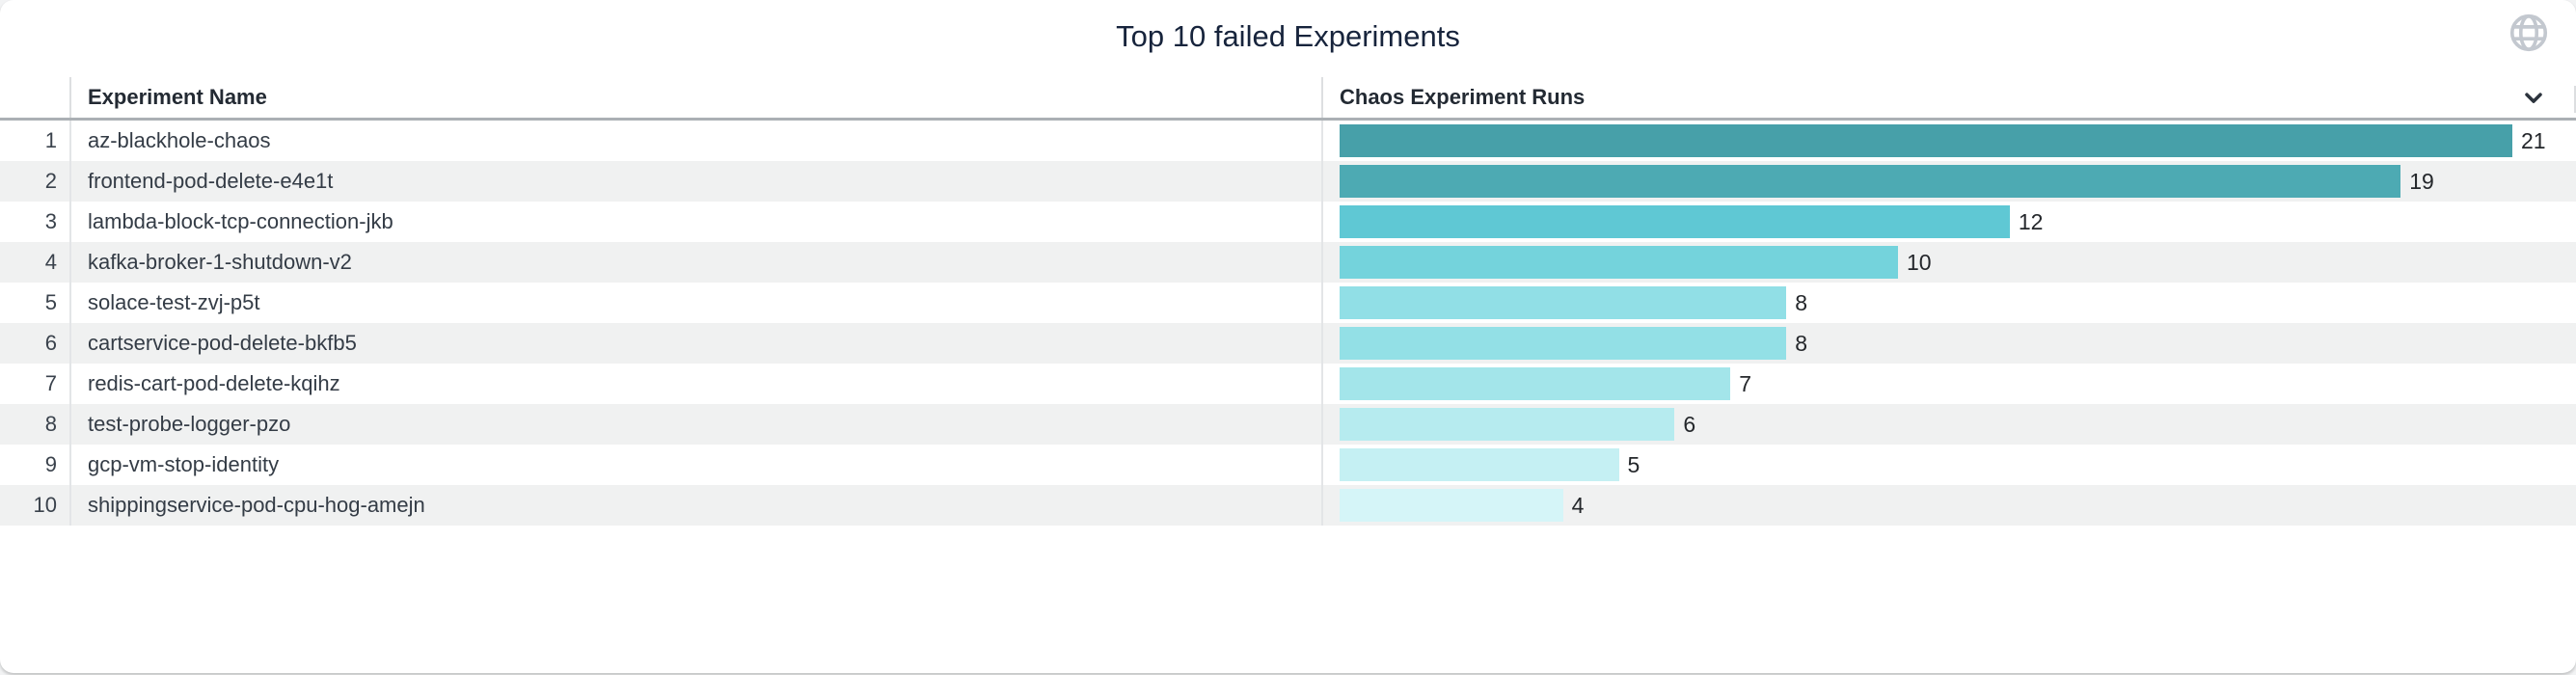  I want to click on row-chart-cell: 5, so click(1948, 465).